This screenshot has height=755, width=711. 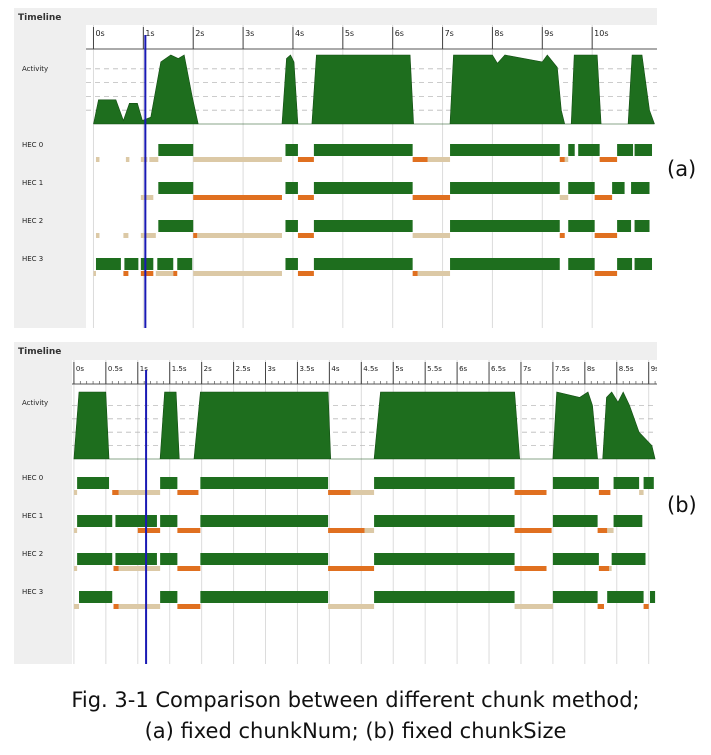 I want to click on hec-label: HEC 2, so click(x=32, y=221).